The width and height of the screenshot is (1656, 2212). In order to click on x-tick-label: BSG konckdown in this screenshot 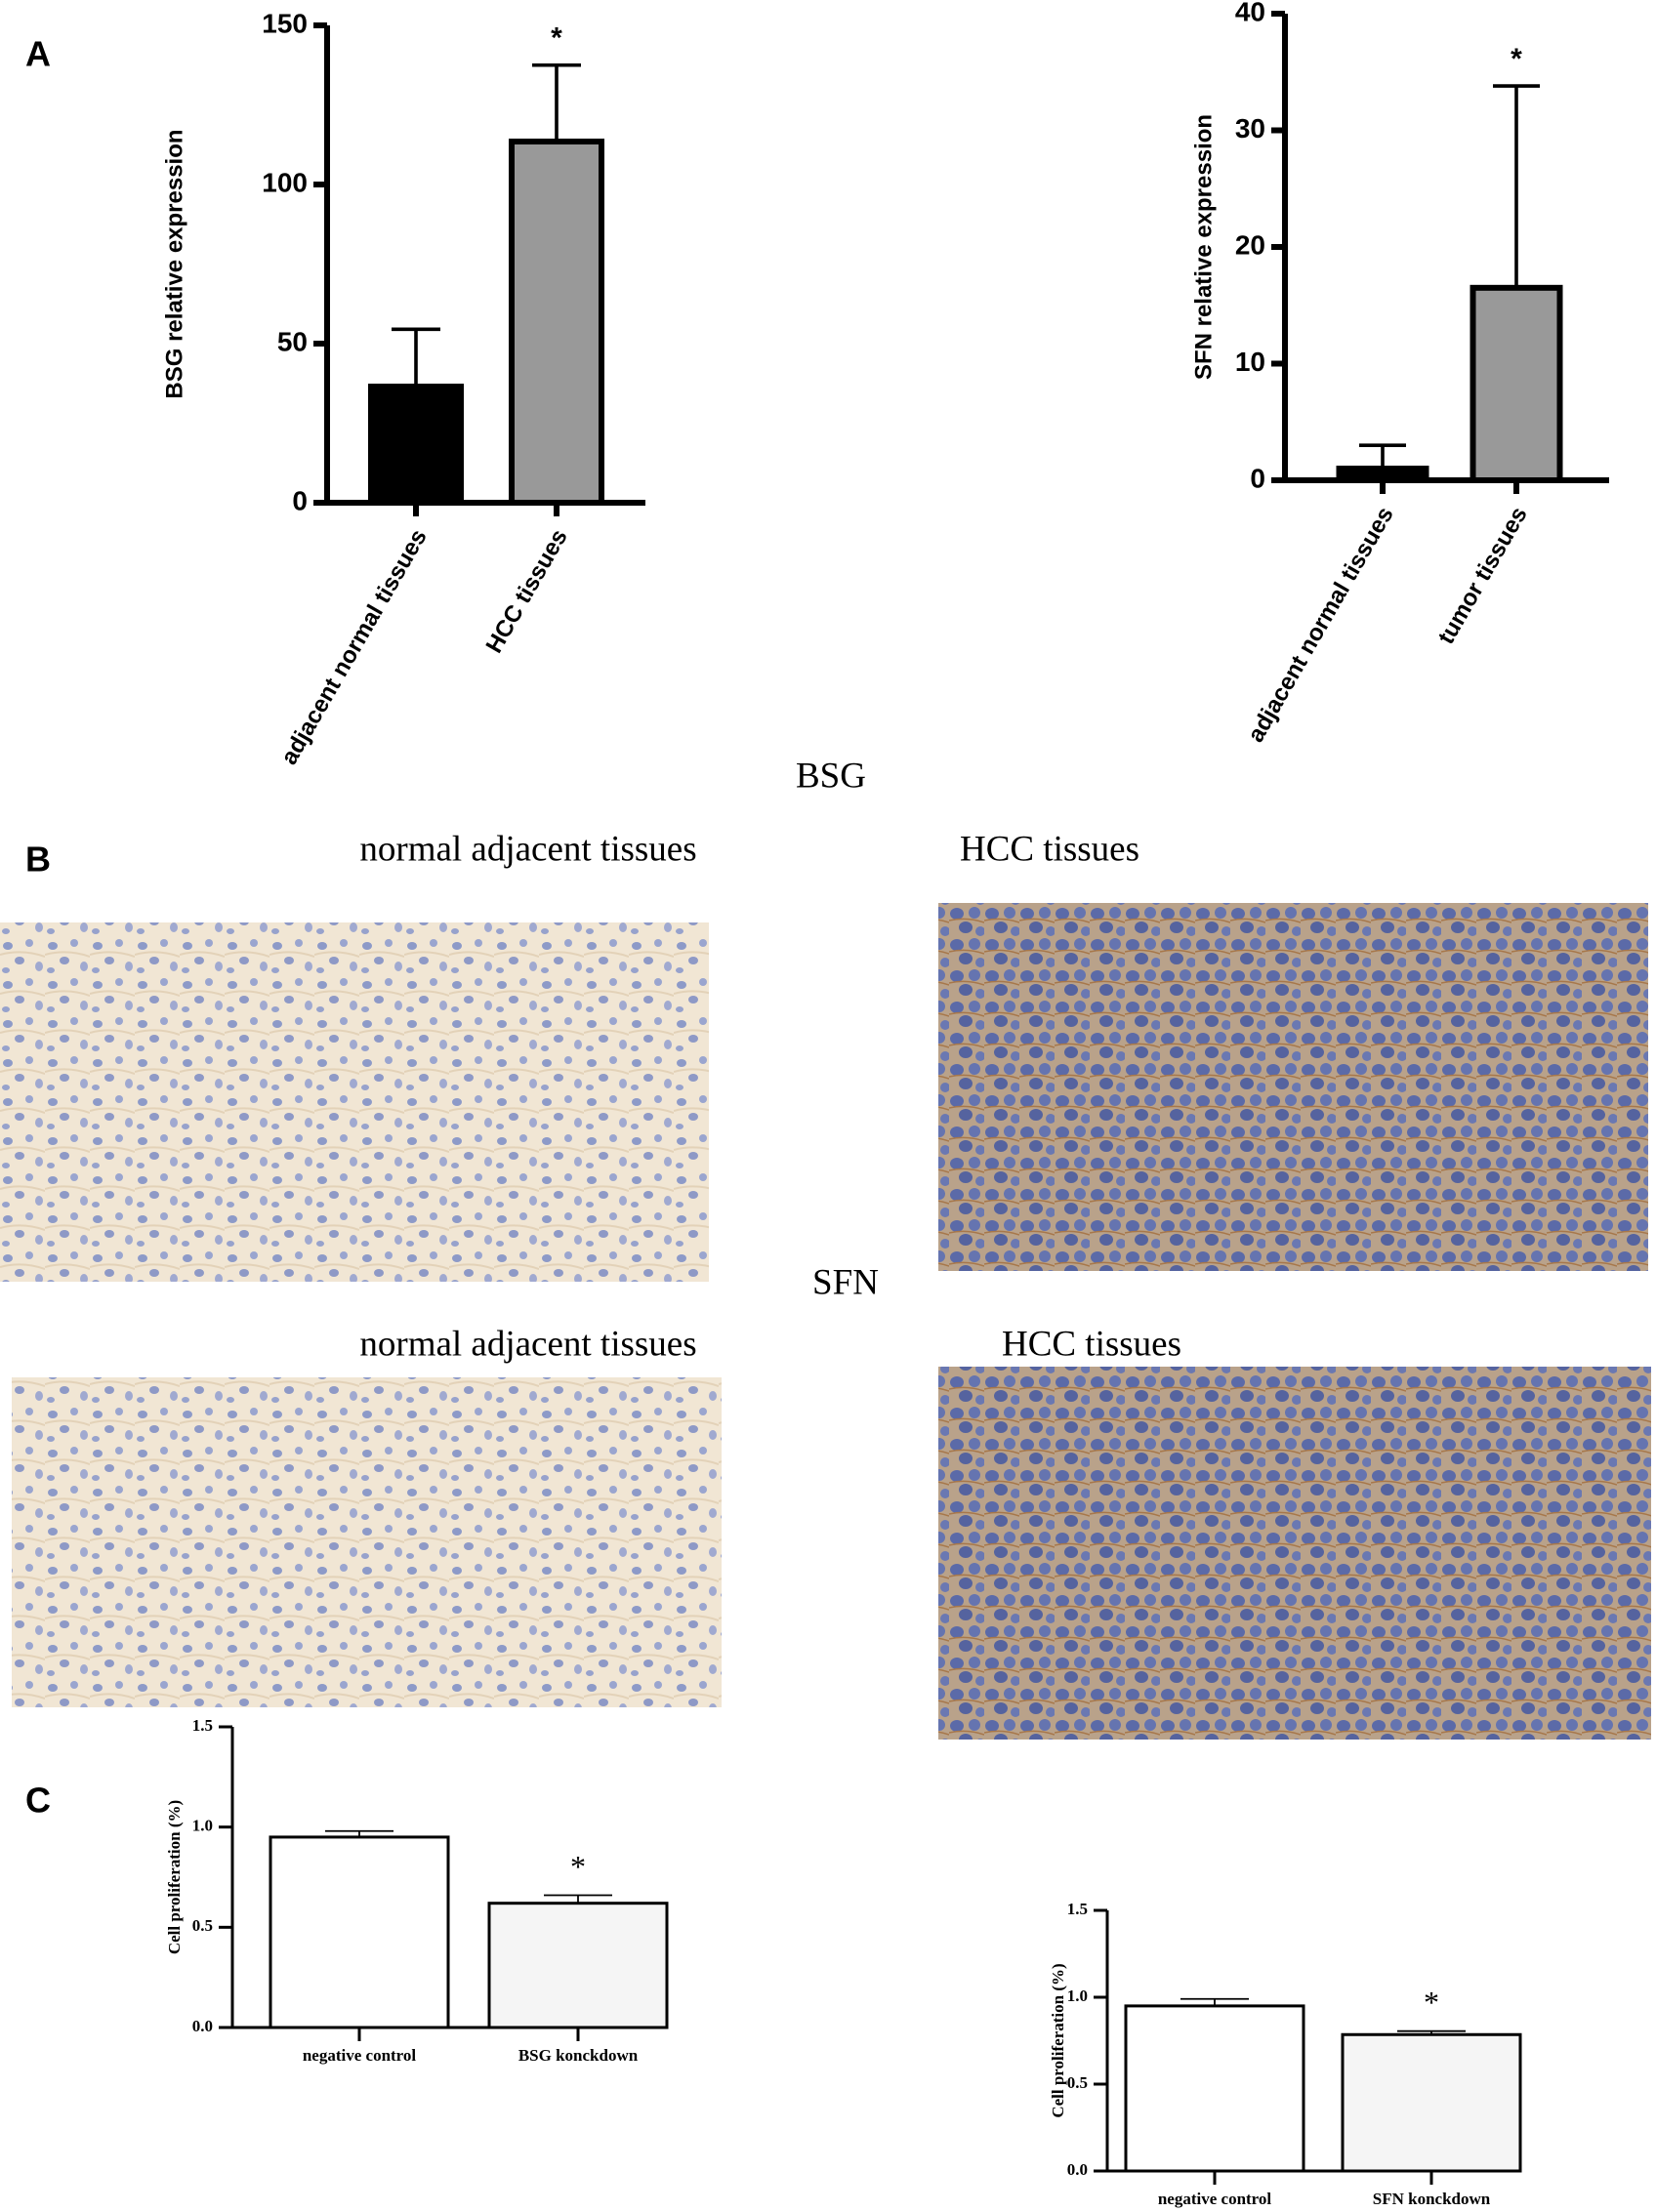, I will do `click(578, 2055)`.